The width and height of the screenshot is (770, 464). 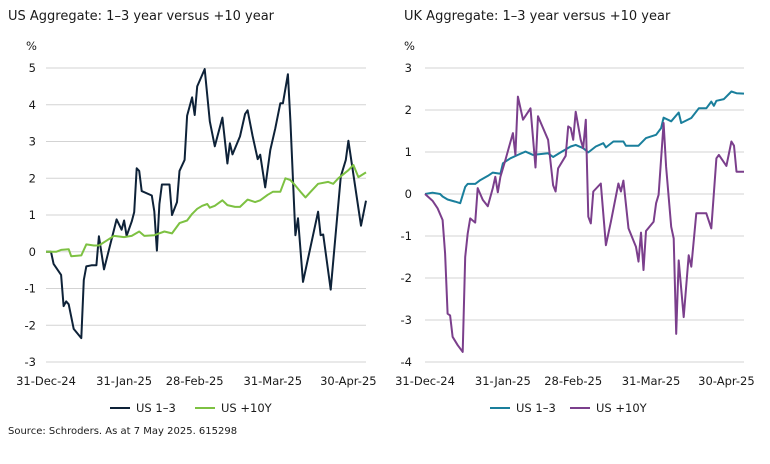 I want to click on y-tick-label: -4, so click(x=406, y=362).